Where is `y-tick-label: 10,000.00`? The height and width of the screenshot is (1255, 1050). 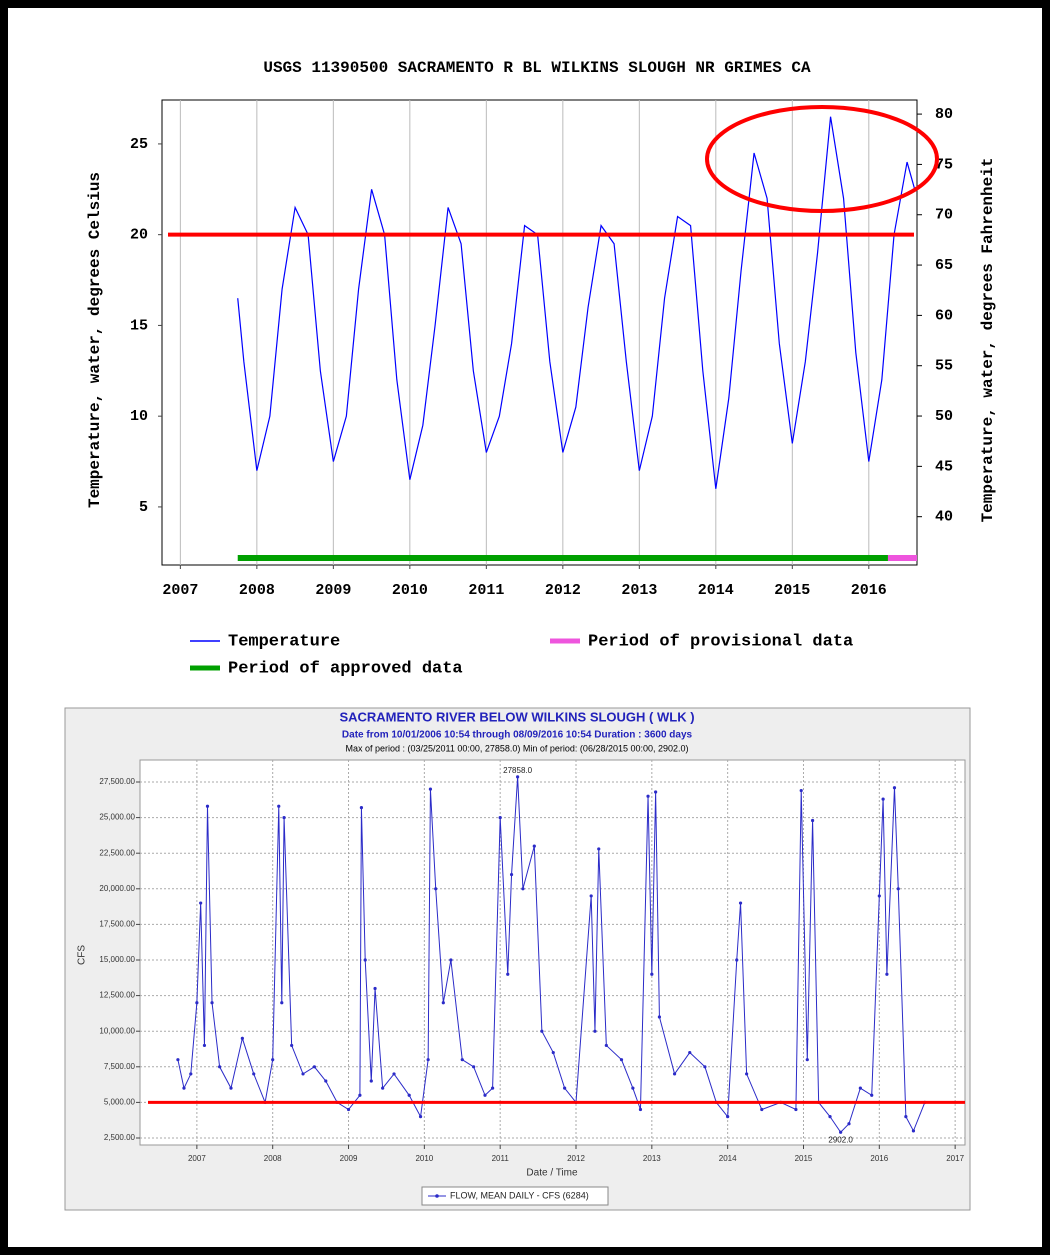 y-tick-label: 10,000.00 is located at coordinates (117, 1030).